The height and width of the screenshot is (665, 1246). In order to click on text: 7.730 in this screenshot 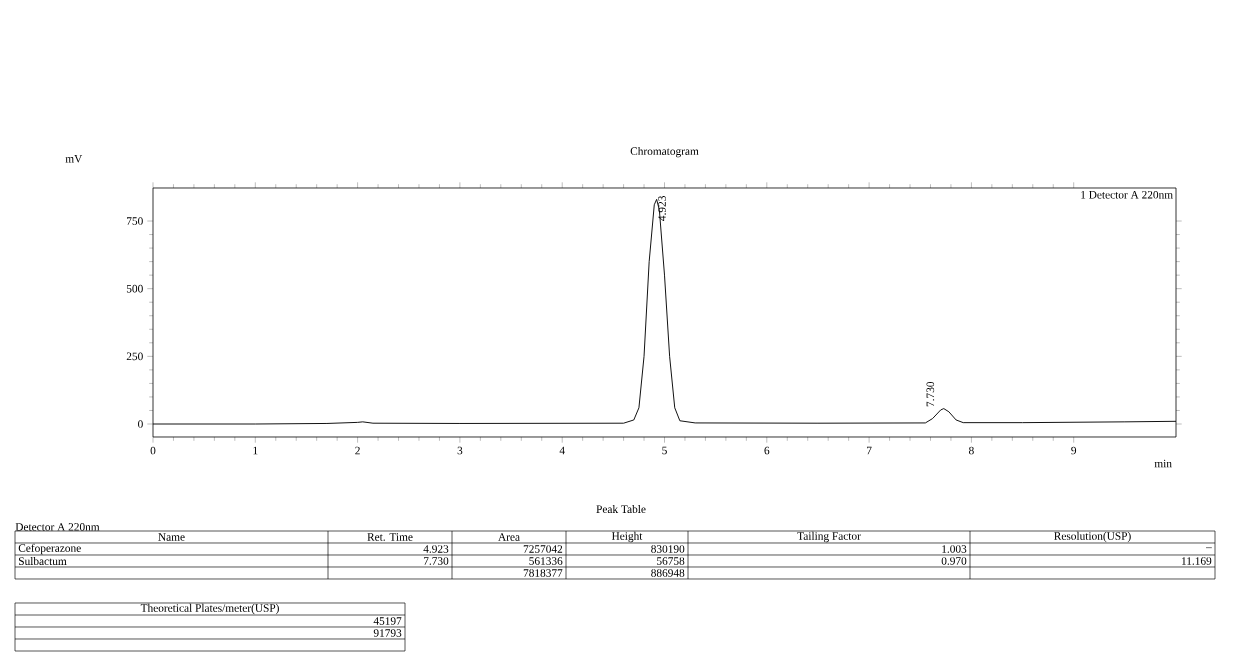, I will do `click(436, 561)`.